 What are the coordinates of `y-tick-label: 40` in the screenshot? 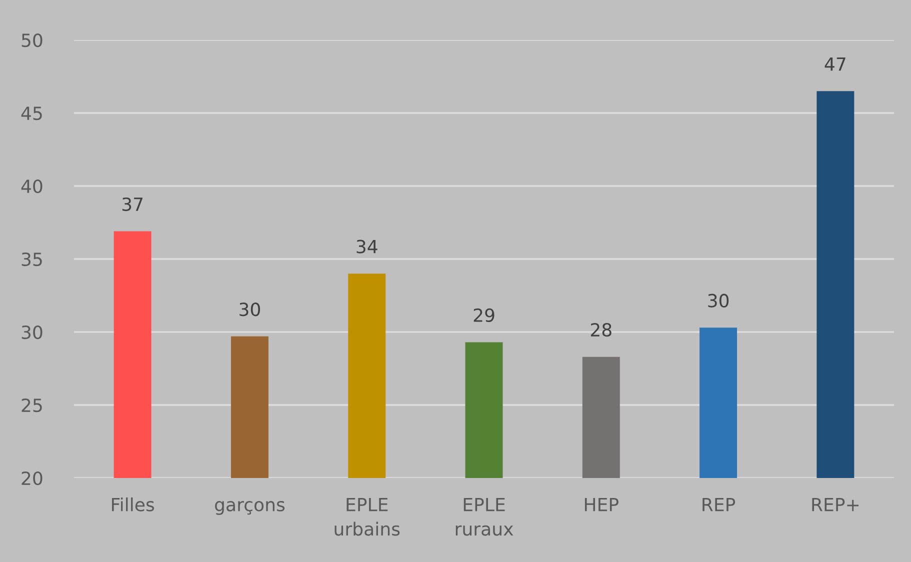 It's located at (31, 186).